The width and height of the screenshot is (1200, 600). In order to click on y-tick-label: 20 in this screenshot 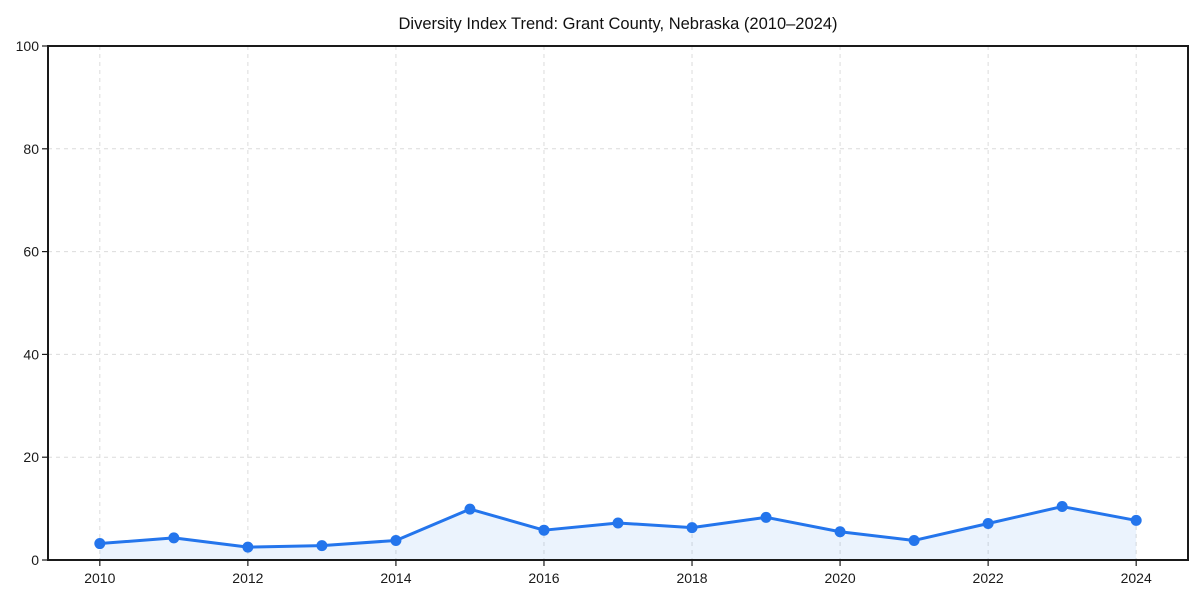, I will do `click(31, 457)`.